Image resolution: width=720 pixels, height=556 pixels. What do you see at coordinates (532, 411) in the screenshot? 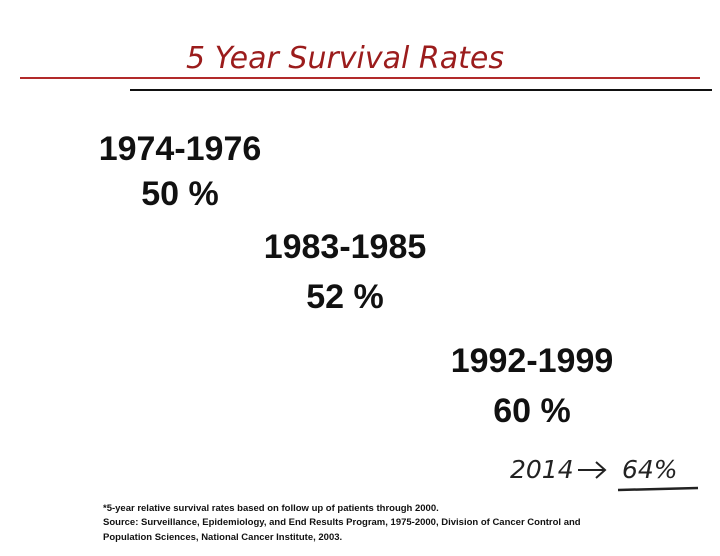
I see `period-rate: 60 %` at bounding box center [532, 411].